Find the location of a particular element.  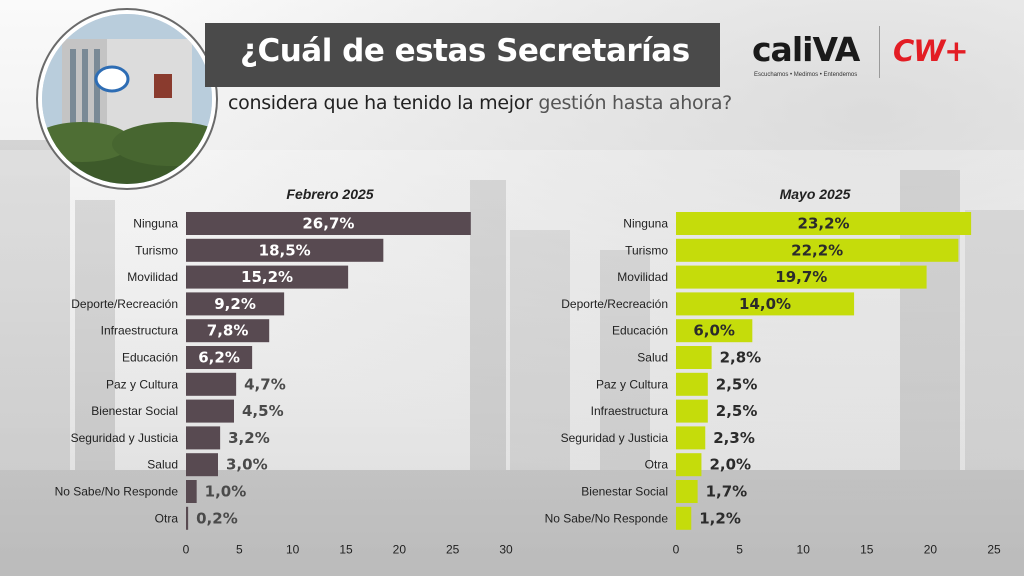

may-value-label-10: 1,7% is located at coordinates (727, 492).